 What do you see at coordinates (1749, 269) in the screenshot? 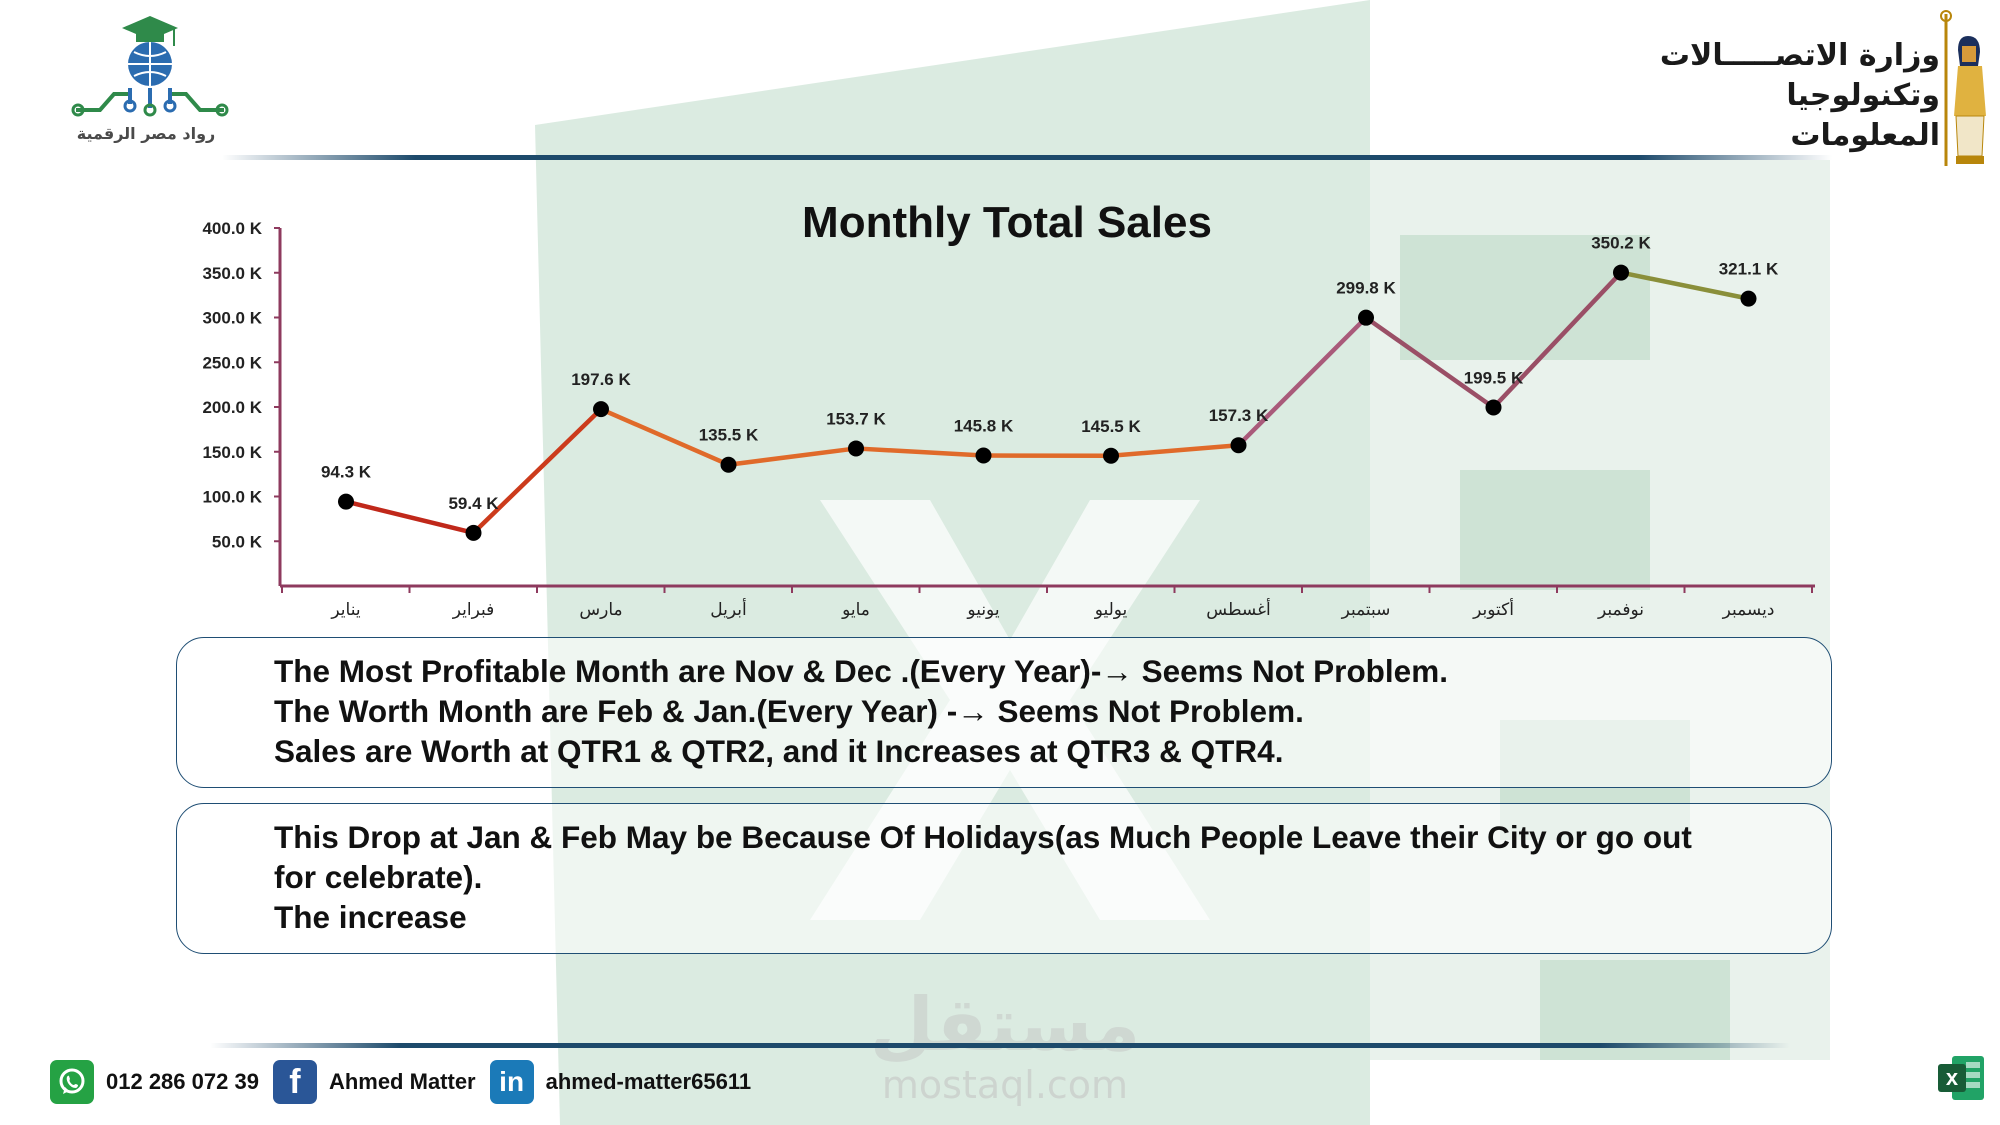
I see `data-label: 321.1 K` at bounding box center [1749, 269].